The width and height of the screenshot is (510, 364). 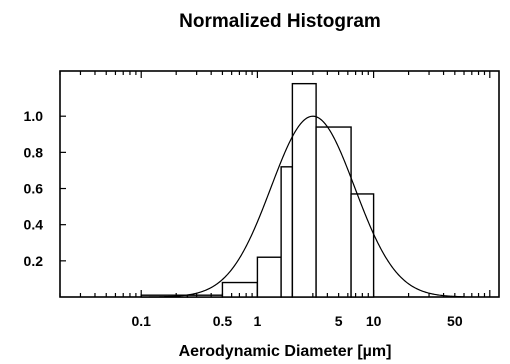 What do you see at coordinates (34, 116) in the screenshot?
I see `y-tick-label: 1.0` at bounding box center [34, 116].